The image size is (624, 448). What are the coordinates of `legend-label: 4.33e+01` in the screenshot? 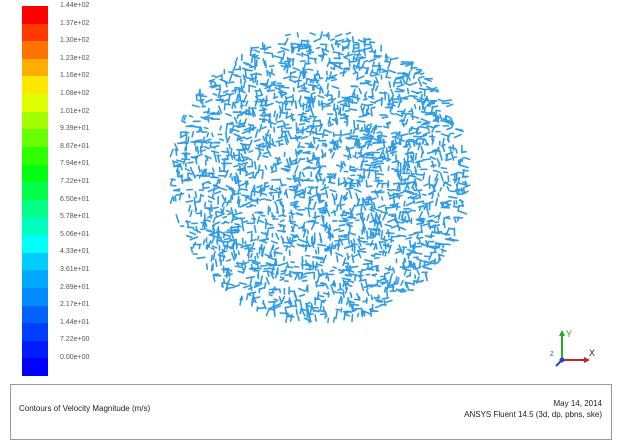 It's located at (75, 252).